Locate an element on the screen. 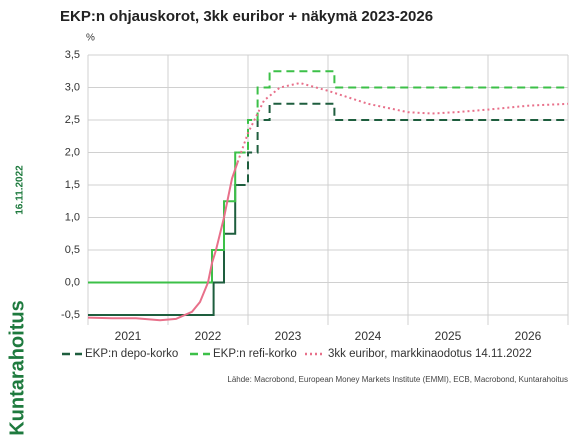  x-tick-label: 2023 is located at coordinates (288, 336).